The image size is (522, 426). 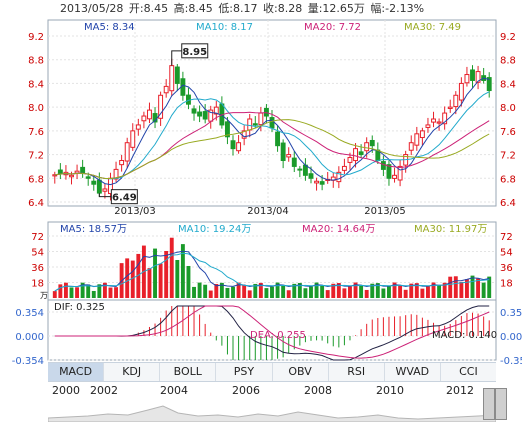 What do you see at coordinates (333, 27) in the screenshot?
I see `price-ma20-label: MA20: 7.72` at bounding box center [333, 27].